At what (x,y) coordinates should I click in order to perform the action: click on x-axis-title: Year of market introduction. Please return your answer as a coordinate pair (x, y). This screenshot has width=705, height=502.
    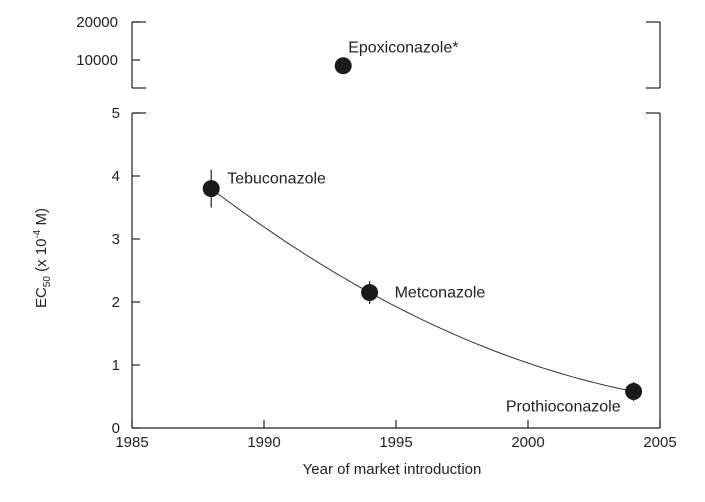
    Looking at the image, I should click on (392, 469).